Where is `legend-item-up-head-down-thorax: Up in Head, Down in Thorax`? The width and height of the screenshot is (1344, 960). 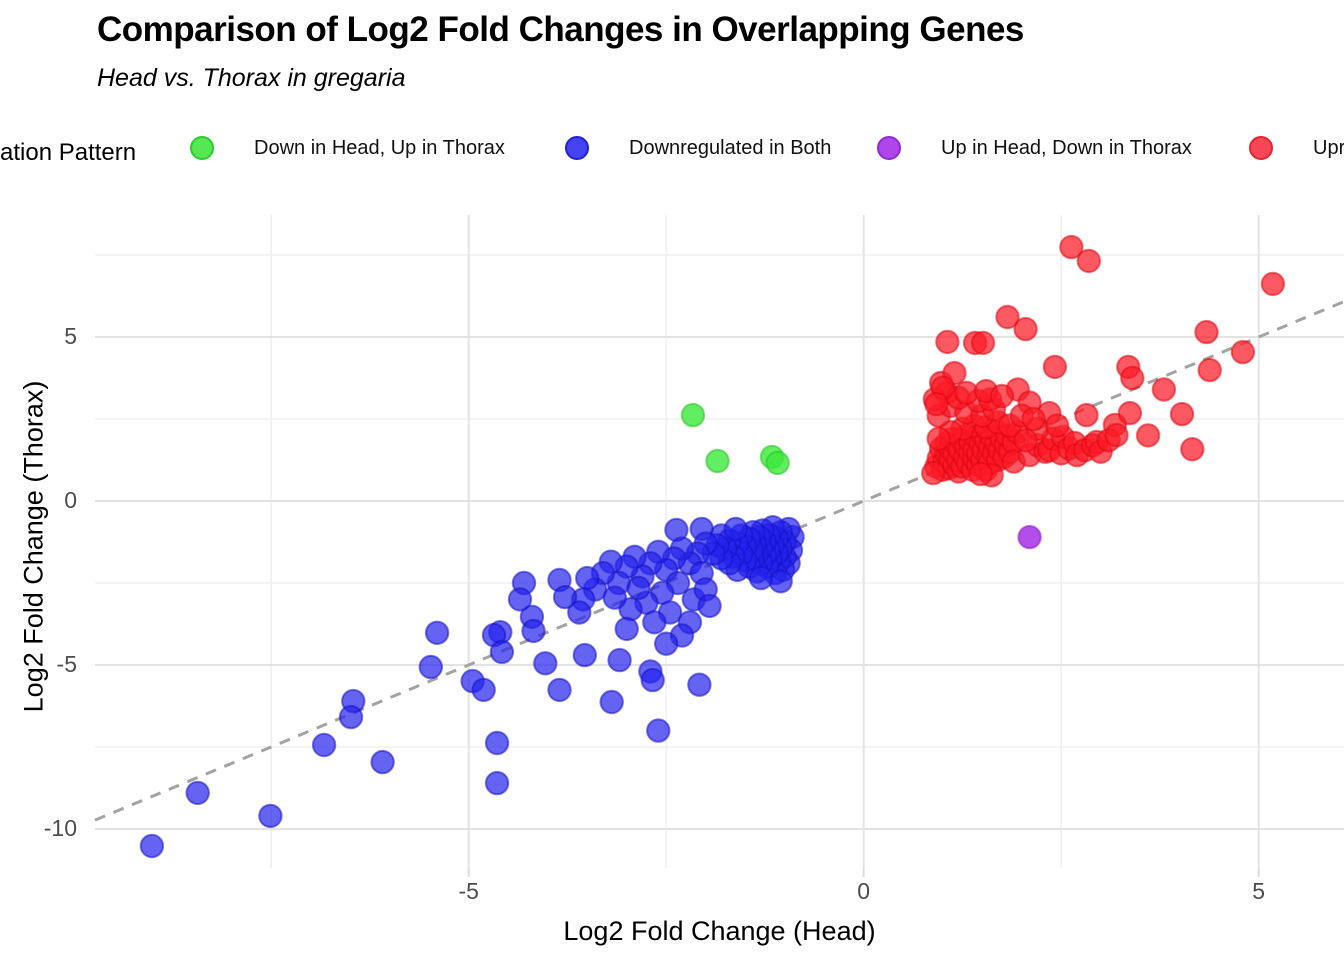 legend-item-up-head-down-thorax: Up in Head, Down in Thorax is located at coordinates (1034, 148).